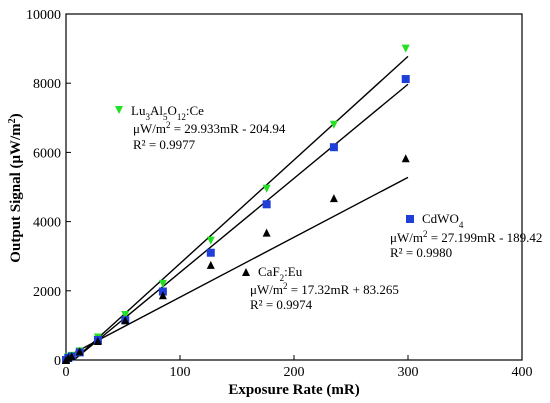  Describe the element at coordinates (164, 144) in the screenshot. I see `r-squared-0: R² = 0.9977` at that location.